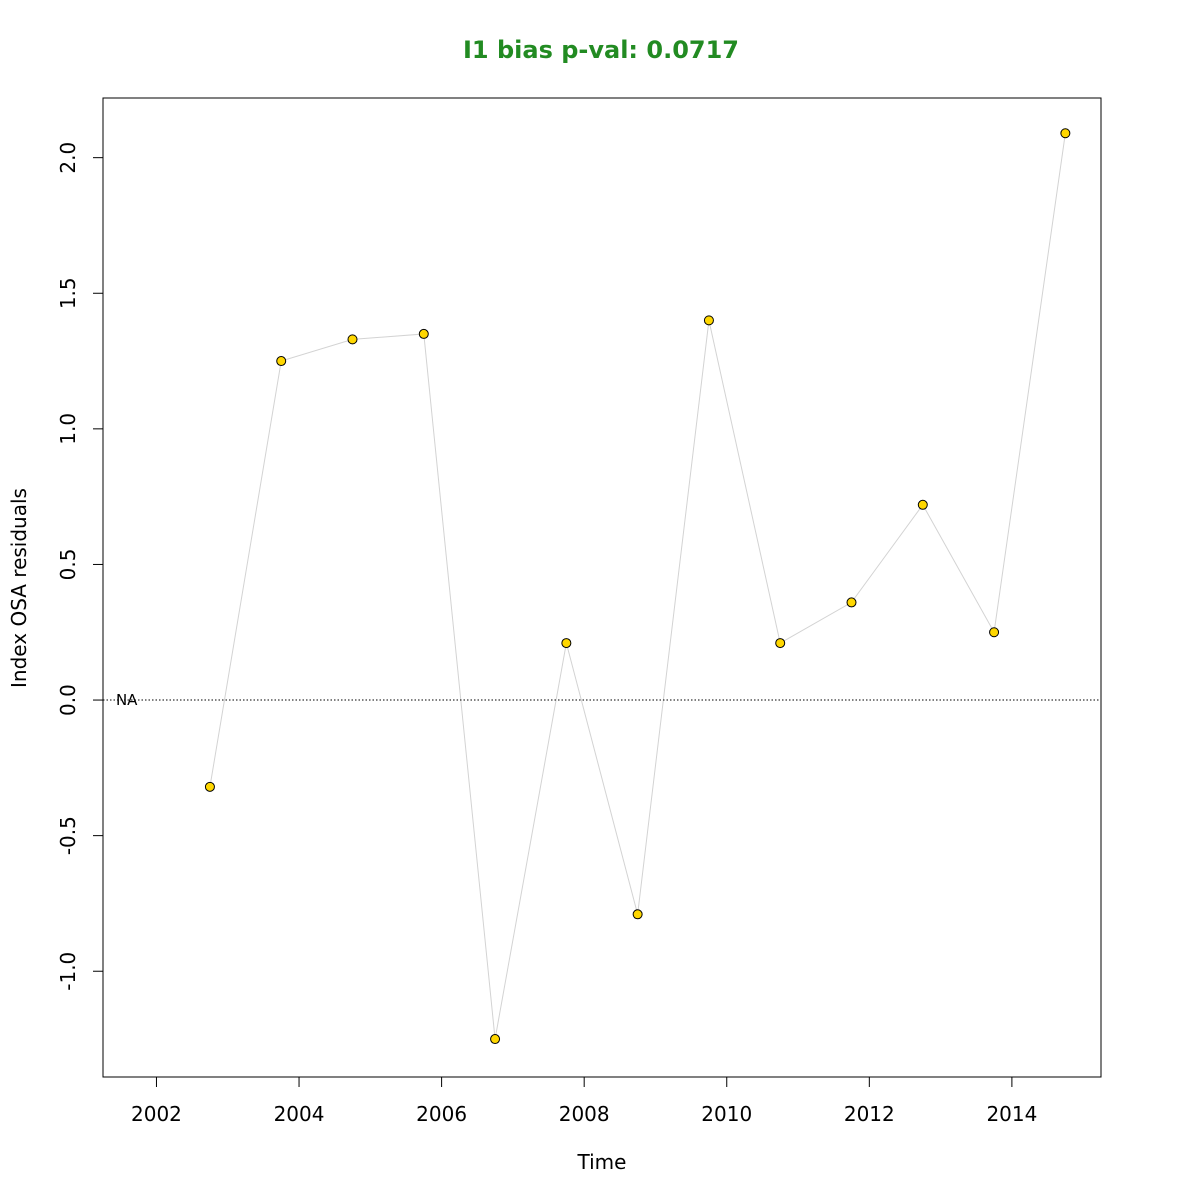 This screenshot has width=1200, height=1200. I want to click on na-annotation: NA, so click(127, 700).